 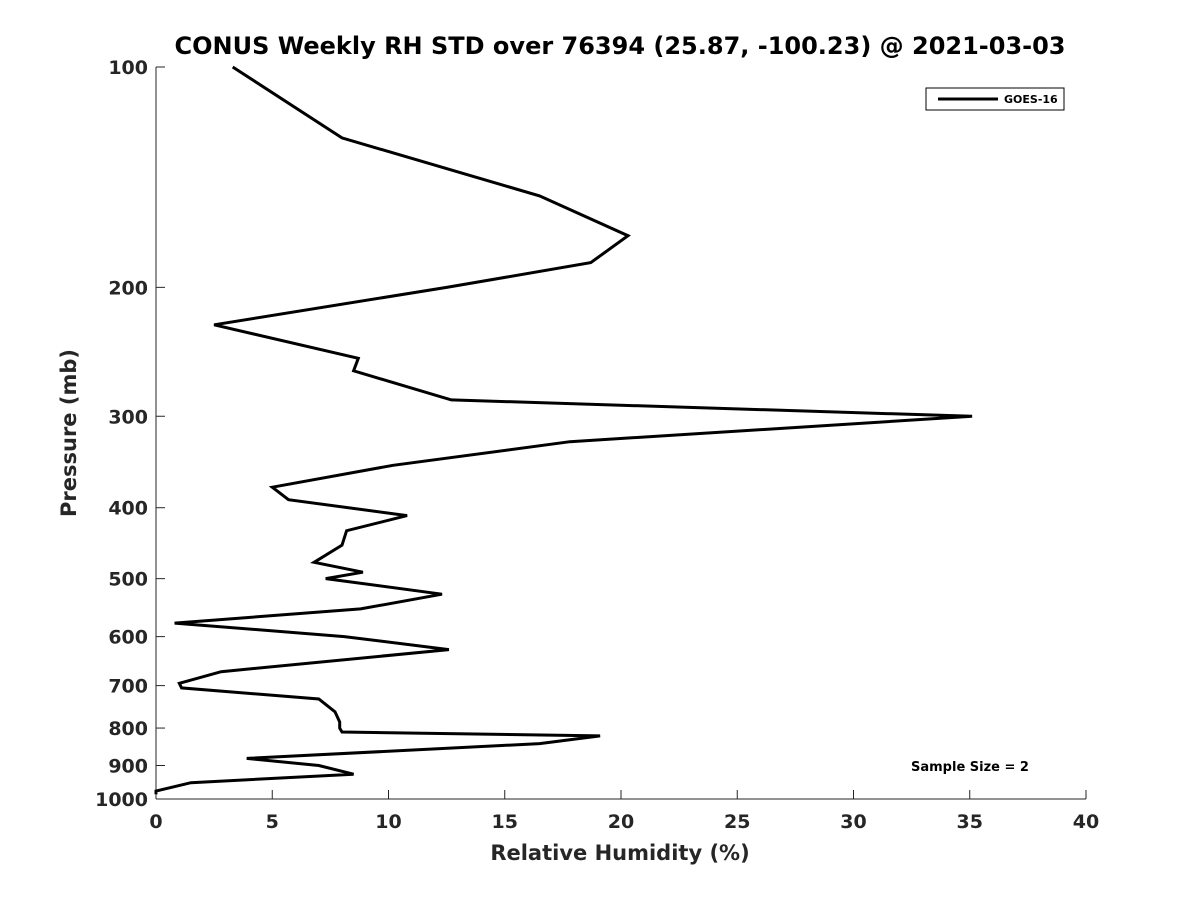 What do you see at coordinates (1086, 822) in the screenshot?
I see `x-tick-label: 40` at bounding box center [1086, 822].